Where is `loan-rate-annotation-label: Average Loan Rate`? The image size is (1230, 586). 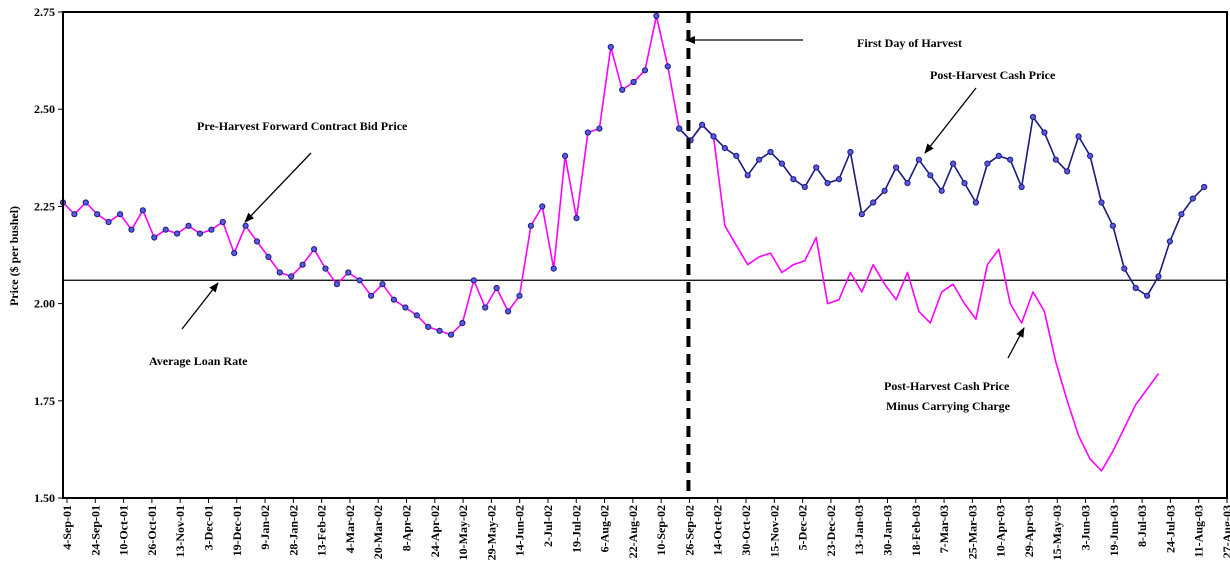 loan-rate-annotation-label: Average Loan Rate is located at coordinates (198, 361).